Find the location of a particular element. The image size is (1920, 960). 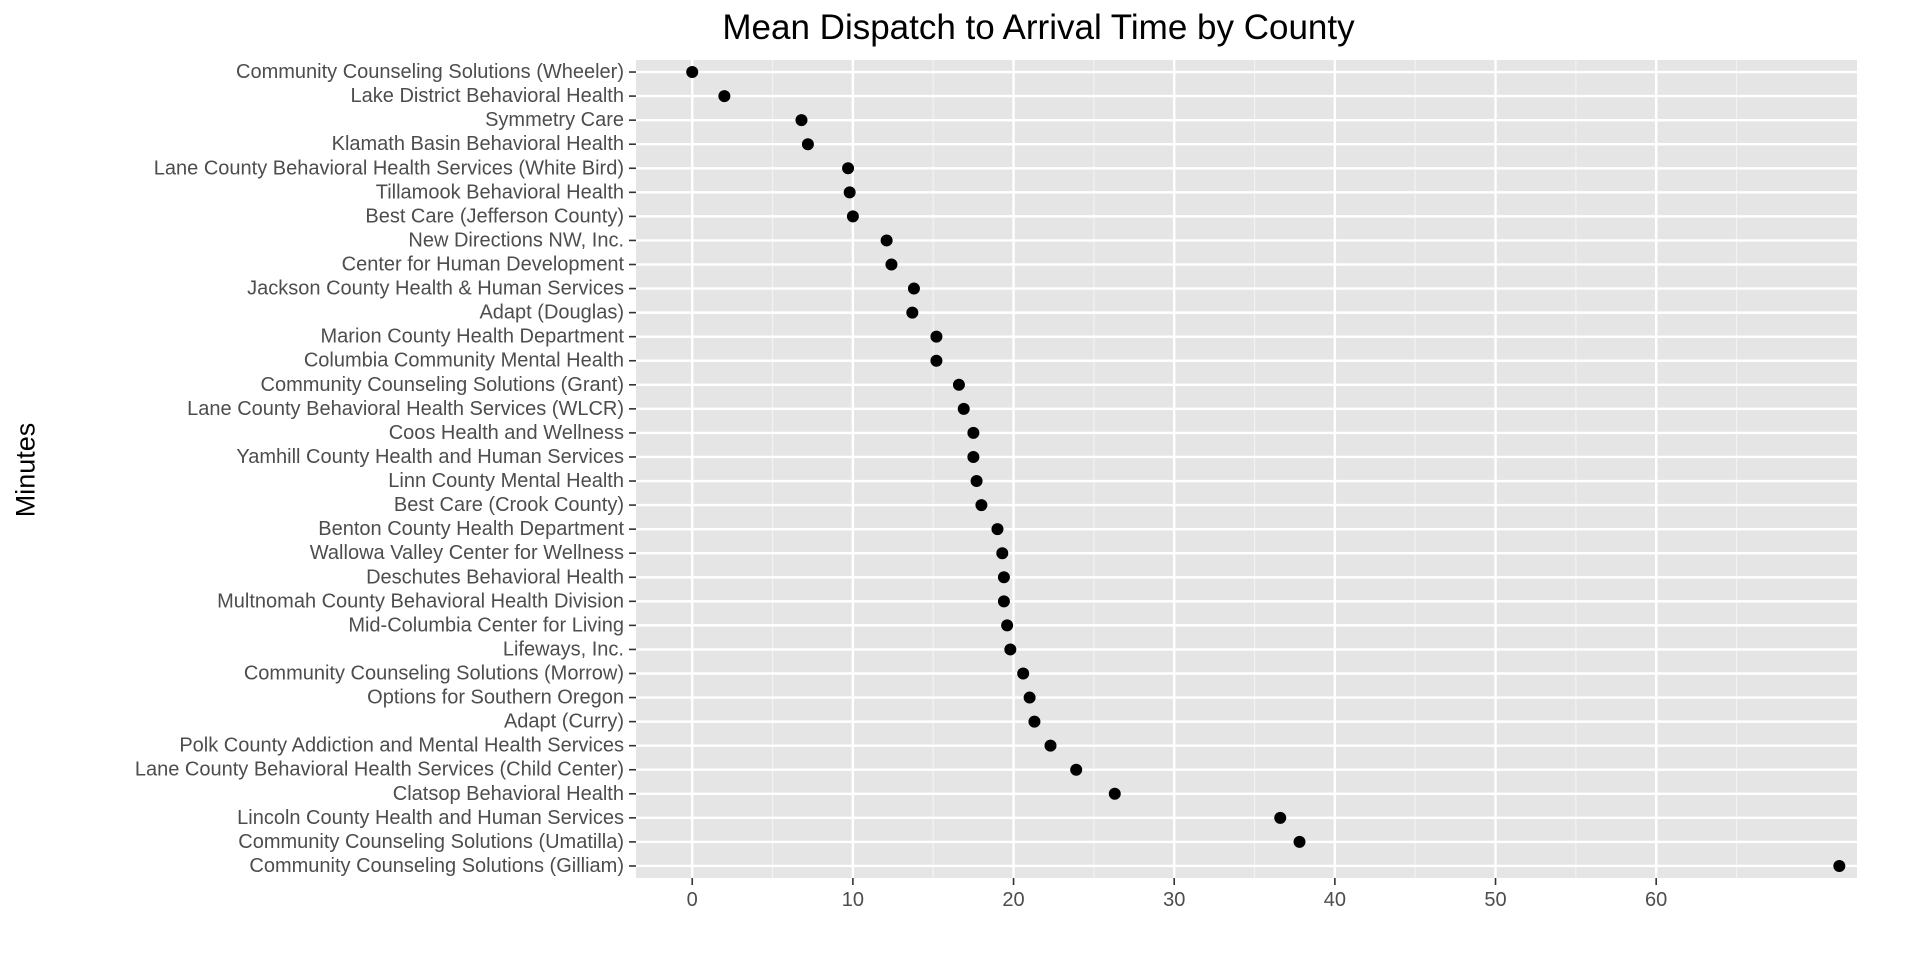

x-tick-label: 20 is located at coordinates (1013, 900).